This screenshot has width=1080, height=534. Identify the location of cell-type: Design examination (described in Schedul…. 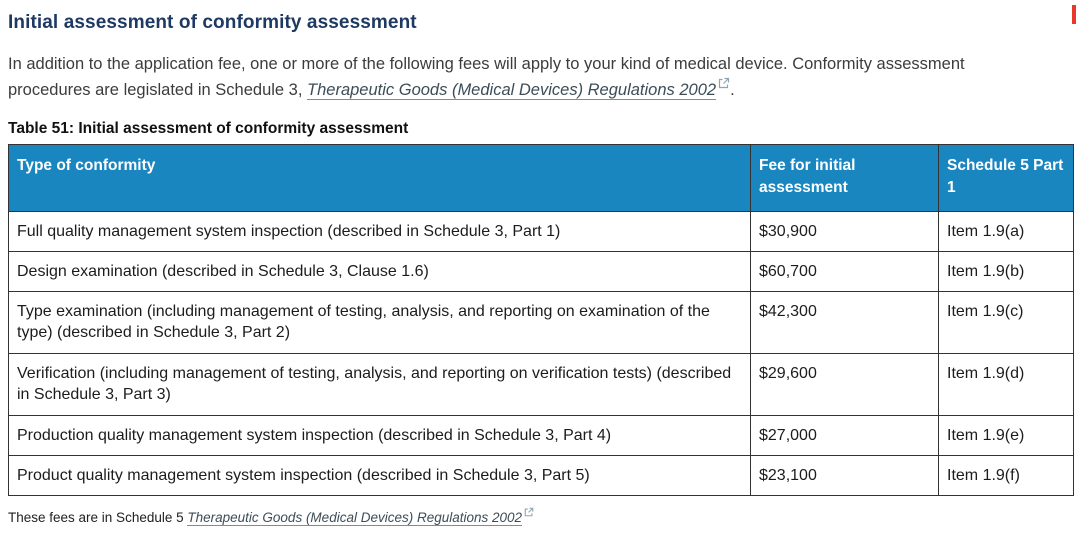
(379, 271).